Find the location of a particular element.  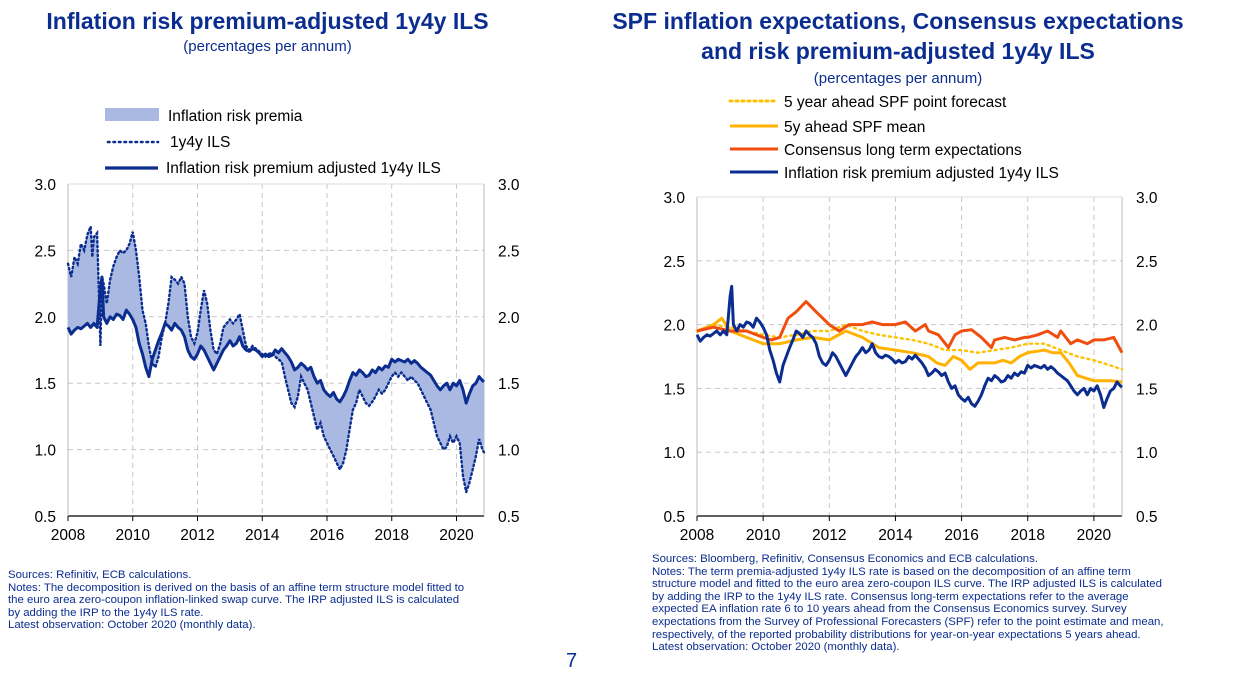

left-chart-irp-adjusted-line is located at coordinates (275, 340).